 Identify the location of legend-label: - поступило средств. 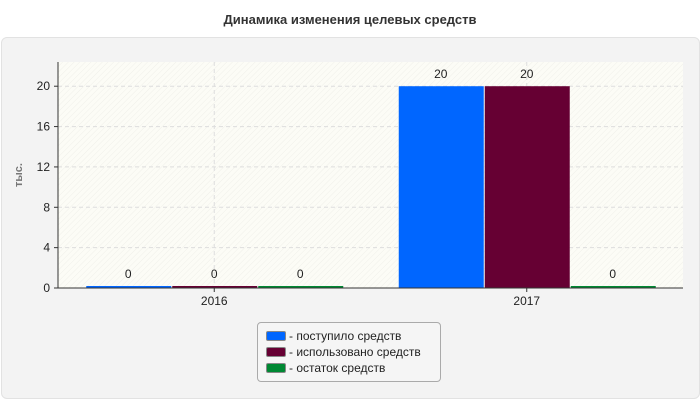
(345, 336).